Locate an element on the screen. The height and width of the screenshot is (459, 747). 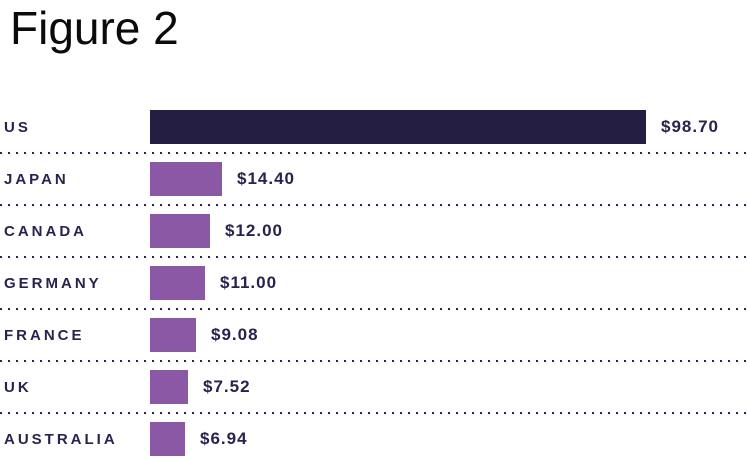
category-label: JAPAN is located at coordinates (36, 179).